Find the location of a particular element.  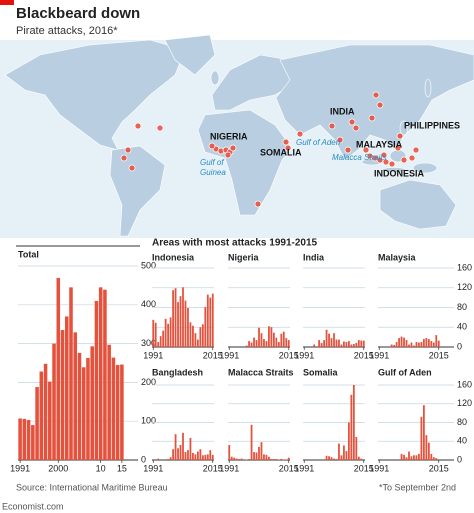

y-tick-label: 200 is located at coordinates (148, 382).